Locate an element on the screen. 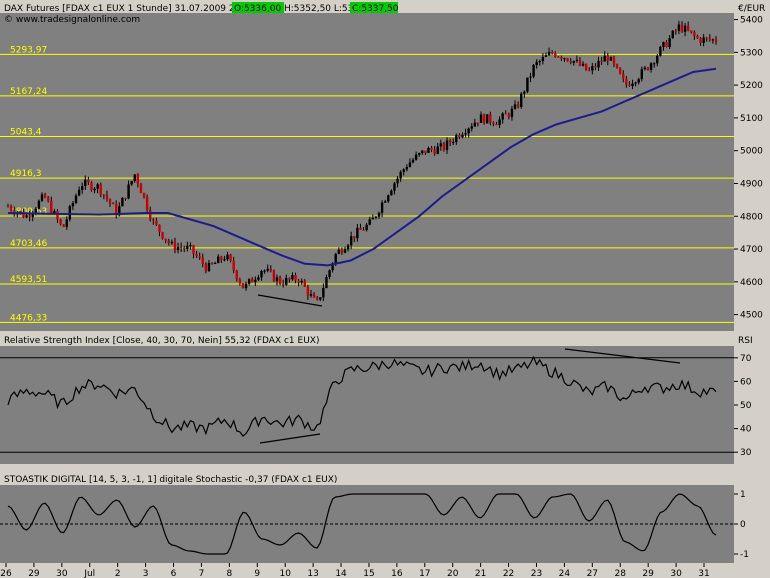 This screenshot has width=770, height=578. date-tick-label: 3 is located at coordinates (146, 573).